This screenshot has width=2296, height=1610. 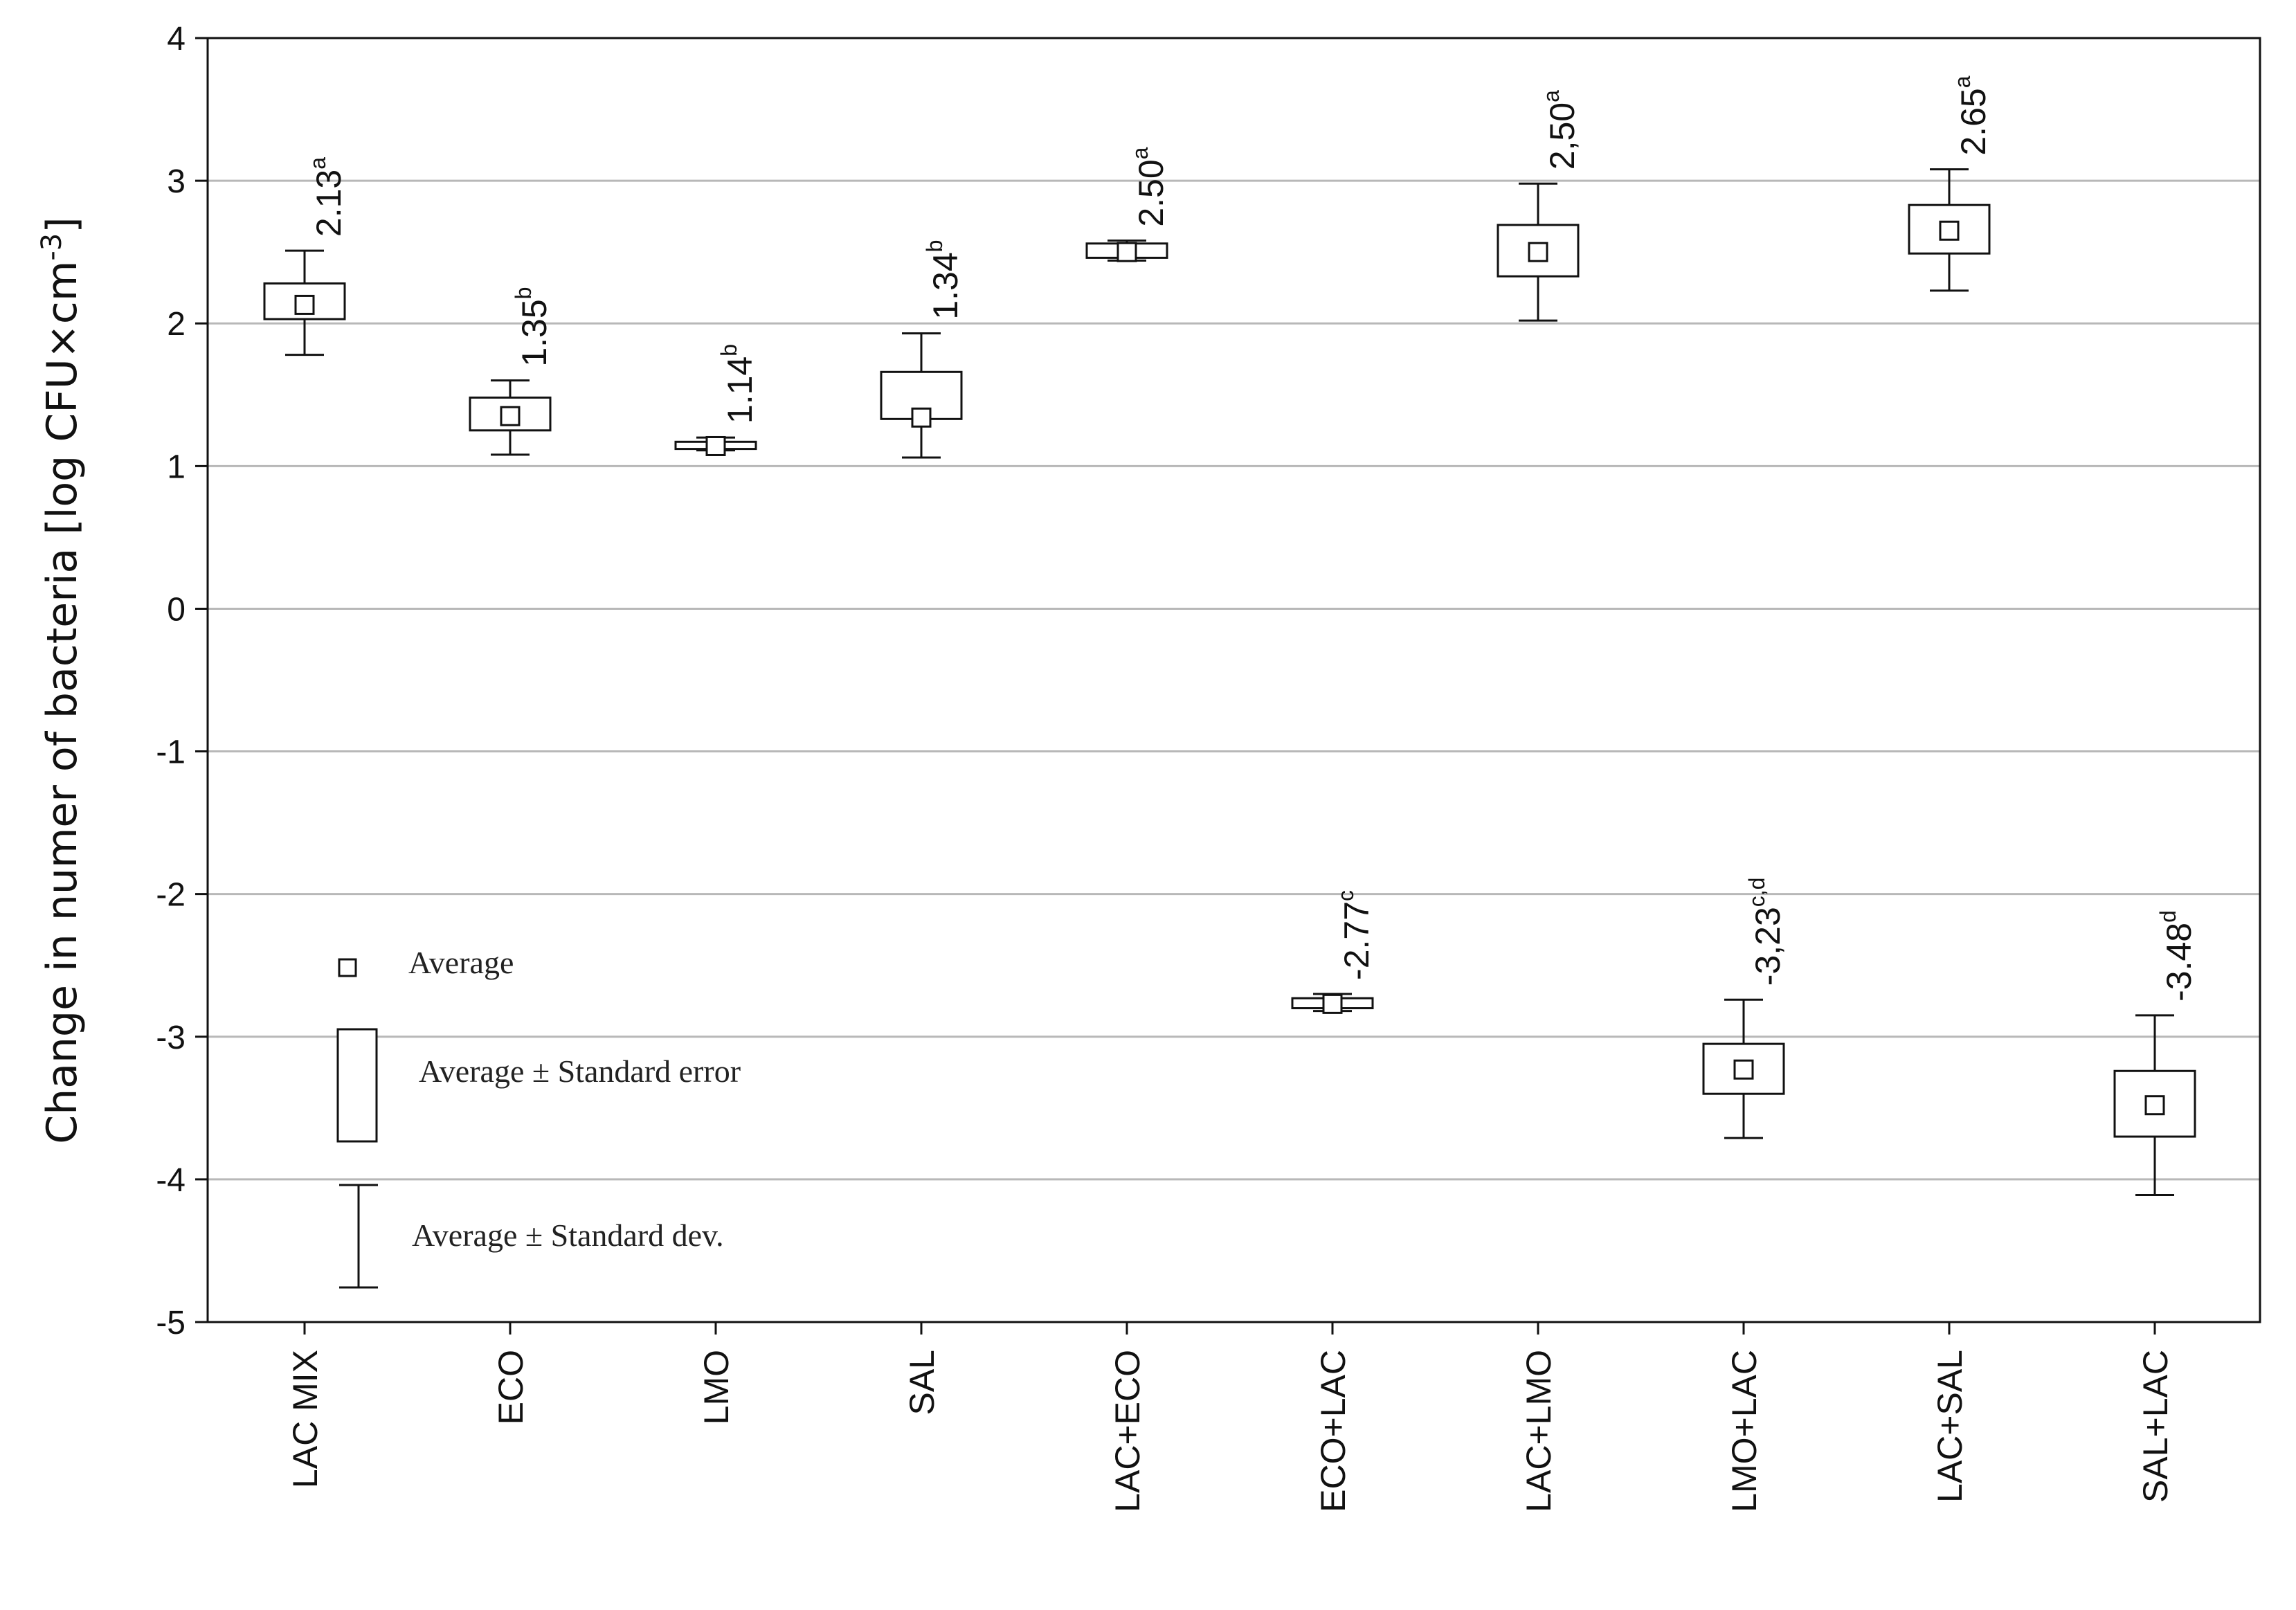 I want to click on mean-label: -3.48d, so click(x=2177, y=956).